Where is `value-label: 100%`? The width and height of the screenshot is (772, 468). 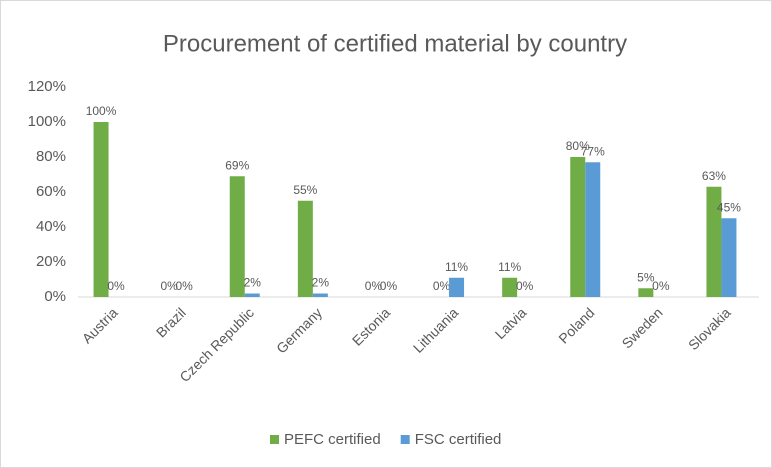
value-label: 100% is located at coordinates (101, 111).